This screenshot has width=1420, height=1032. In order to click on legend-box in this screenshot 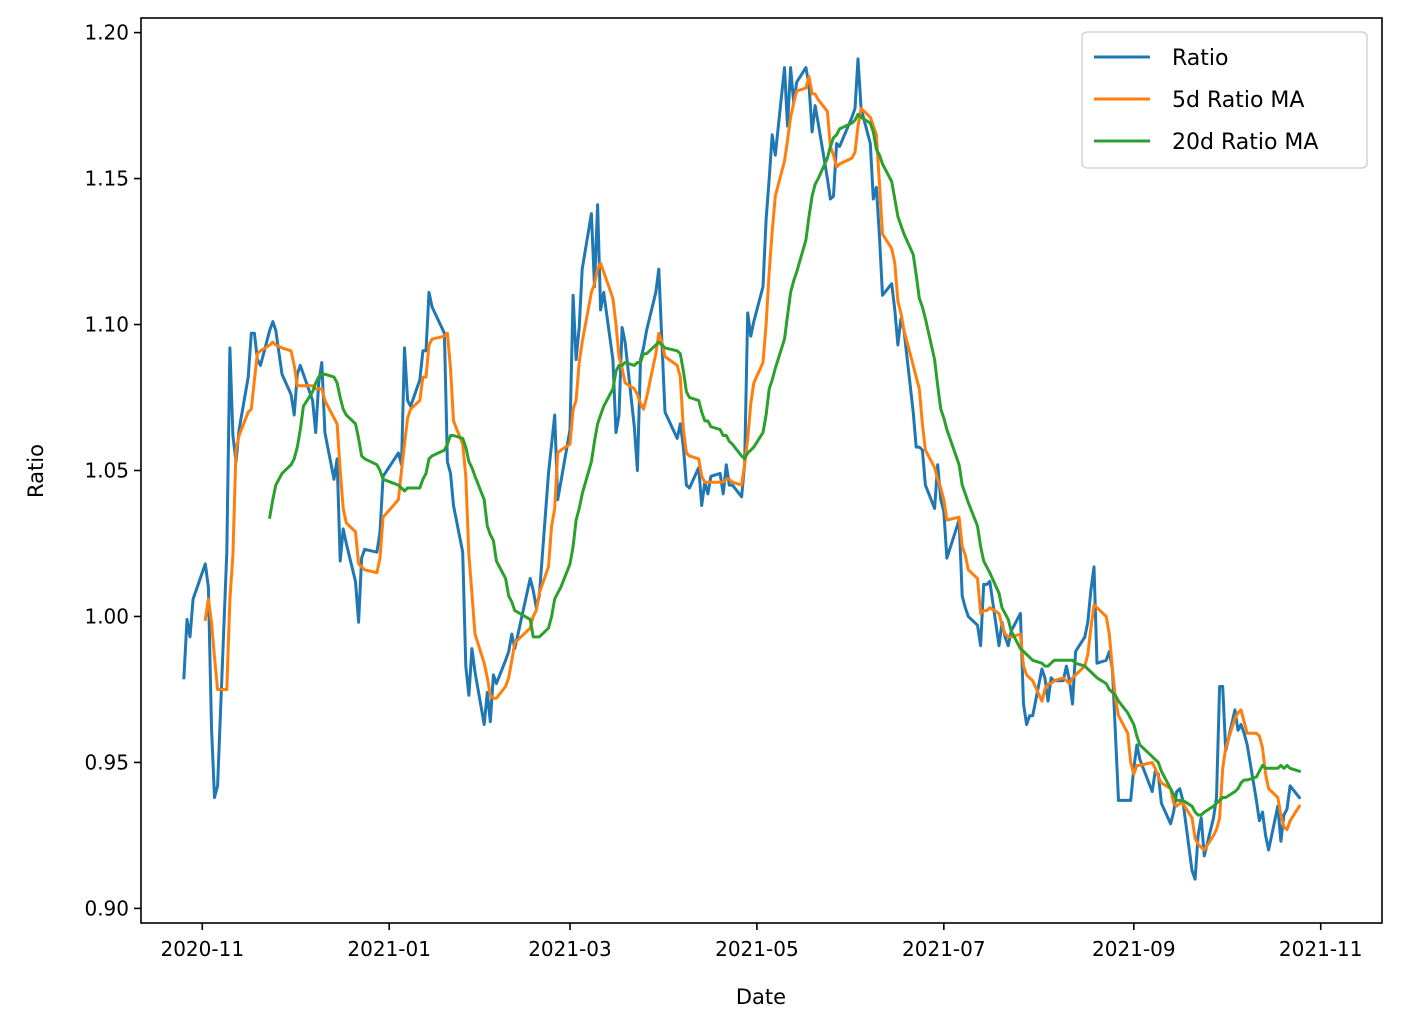, I will do `click(1224, 100)`.